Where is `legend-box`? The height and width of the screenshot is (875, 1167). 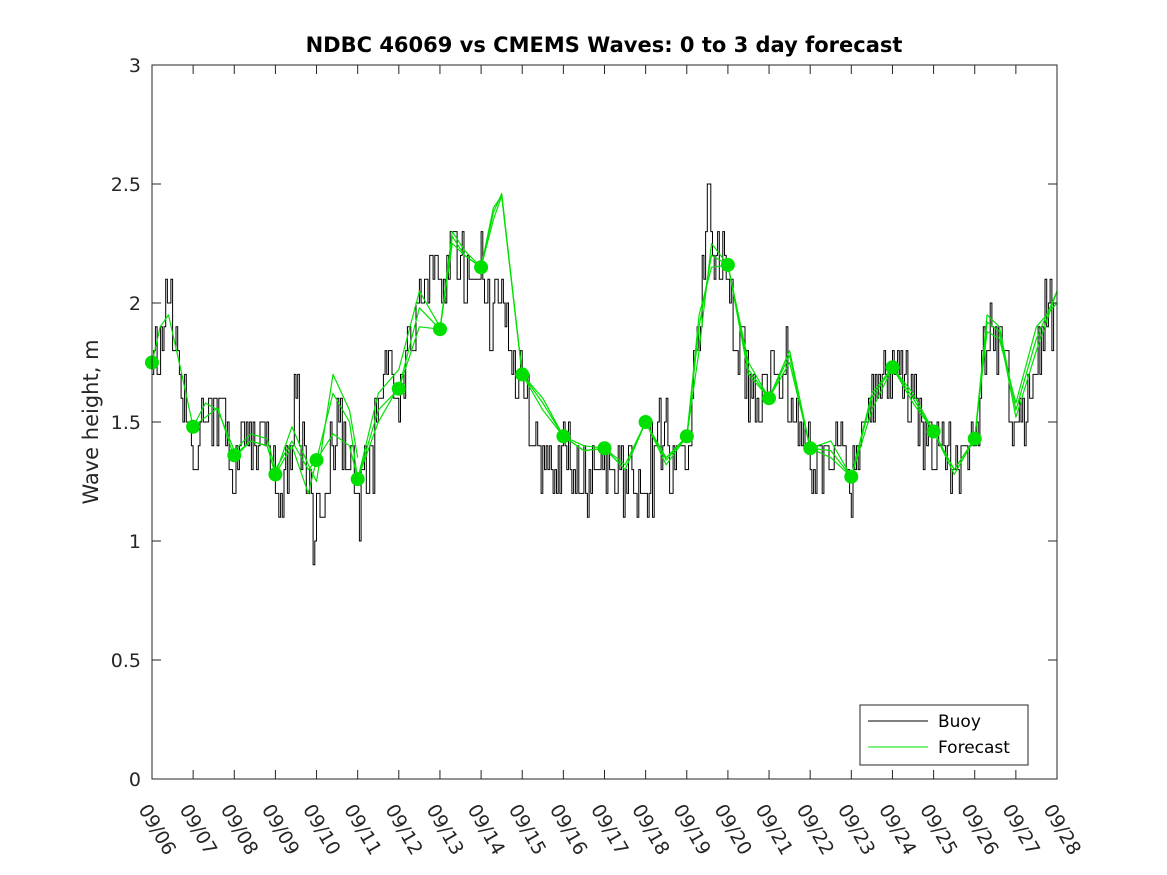
legend-box is located at coordinates (944, 735).